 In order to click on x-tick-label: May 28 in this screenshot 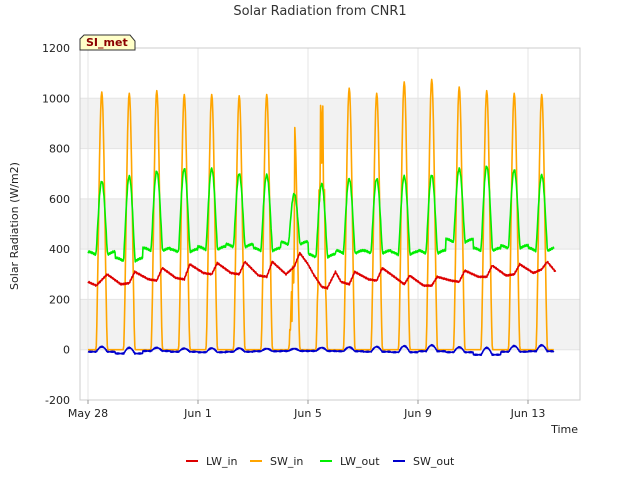, I will do `click(88, 413)`.